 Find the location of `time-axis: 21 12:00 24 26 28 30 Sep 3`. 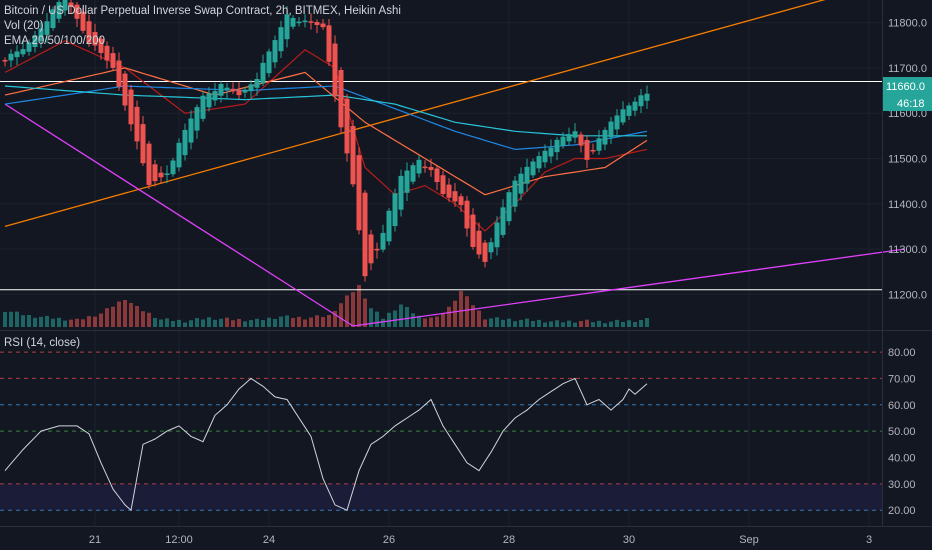

time-axis: 21 12:00 24 26 28 30 Sep 3 is located at coordinates (480, 540).